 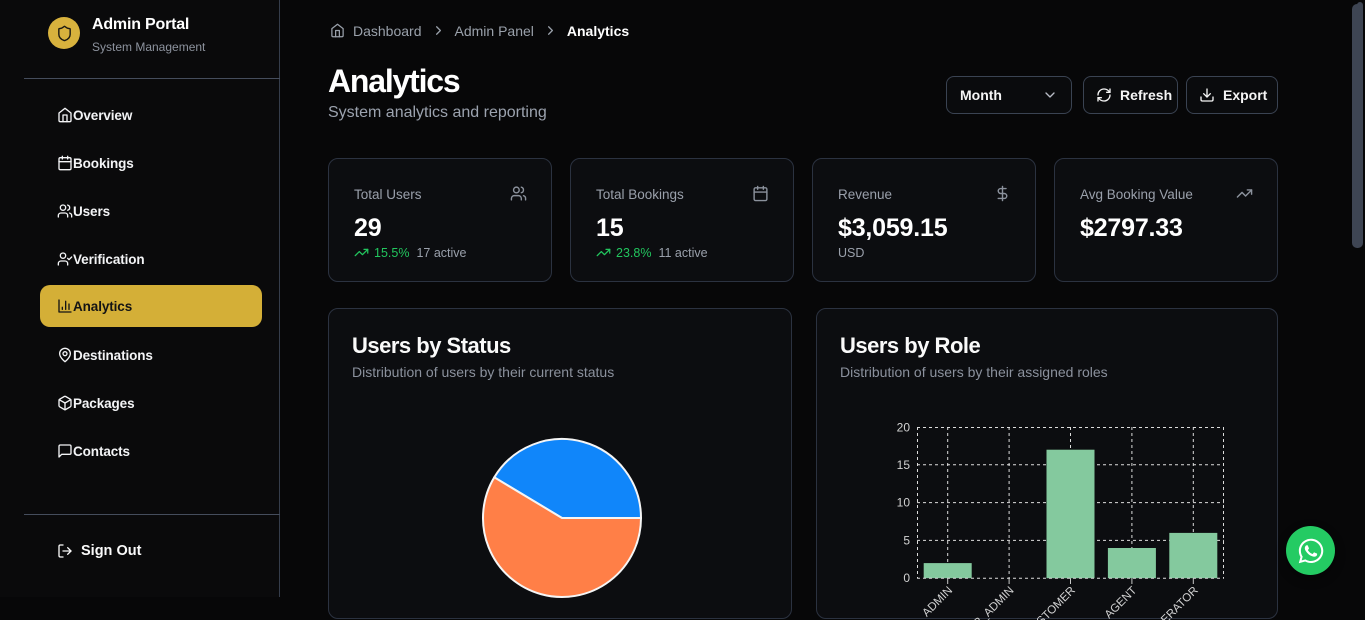 What do you see at coordinates (1121, 602) in the screenshot?
I see `svg-text: AGENT` at bounding box center [1121, 602].